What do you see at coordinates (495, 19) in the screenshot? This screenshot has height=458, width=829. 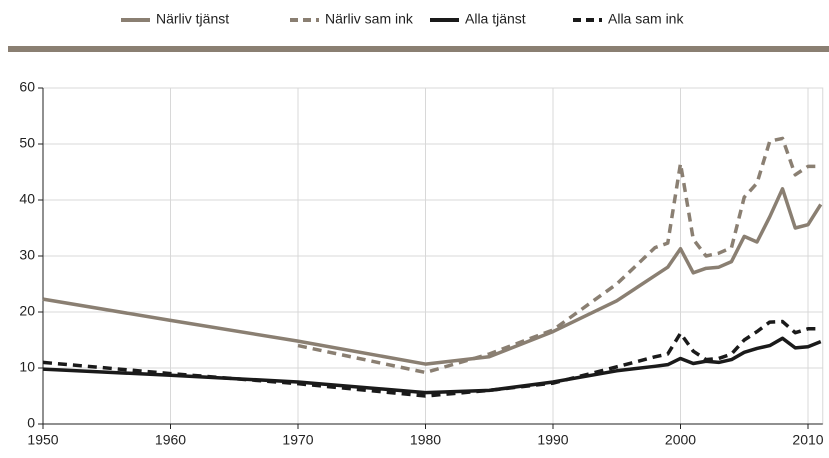 I see `legend-label: Alla tjänst` at bounding box center [495, 19].